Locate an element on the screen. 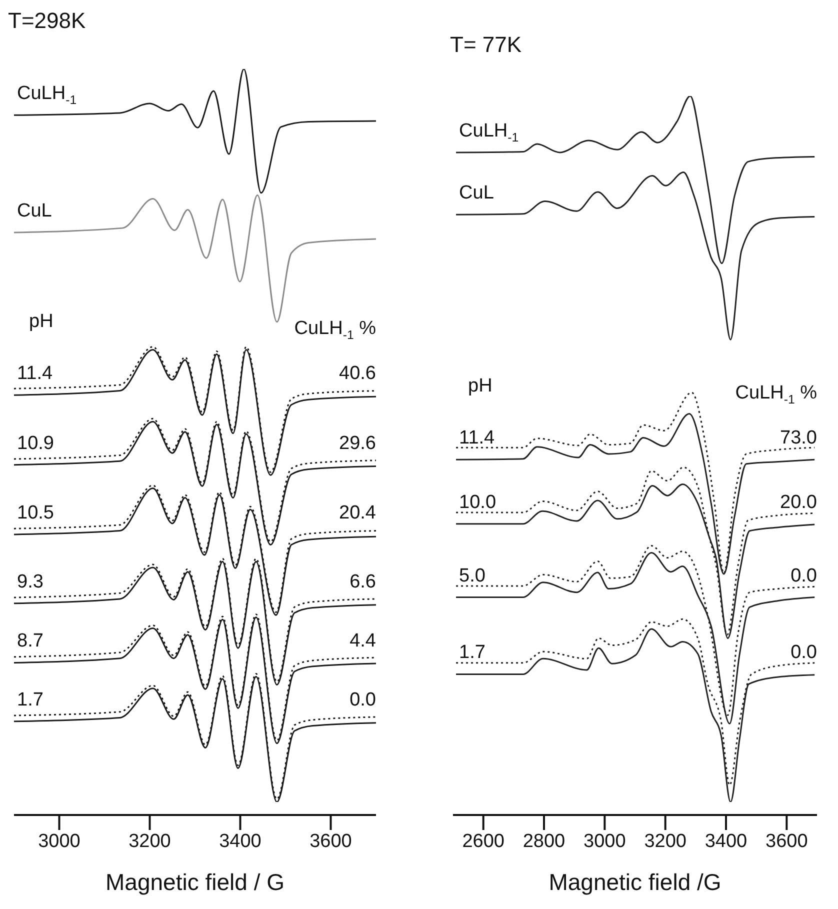 This screenshot has height=909, width=838. annotation: 73.0 is located at coordinates (798, 437).